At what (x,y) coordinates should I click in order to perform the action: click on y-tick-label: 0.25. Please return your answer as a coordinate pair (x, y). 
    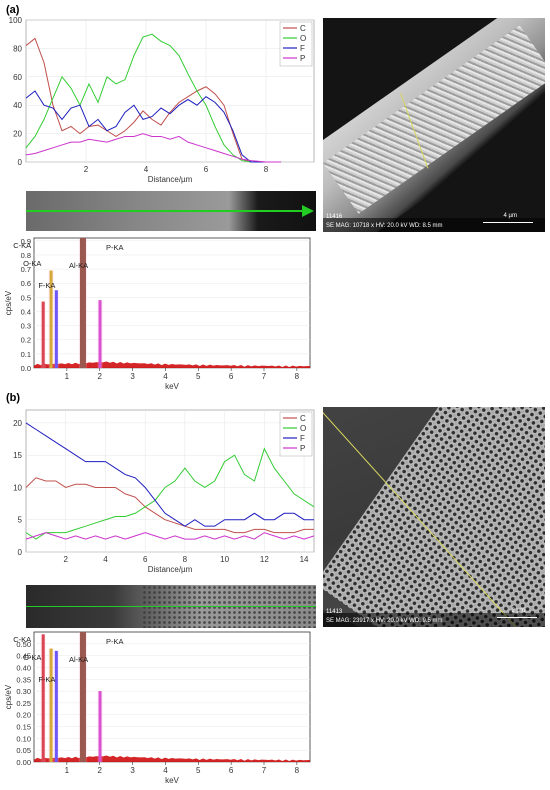
    Looking at the image, I should click on (23, 703).